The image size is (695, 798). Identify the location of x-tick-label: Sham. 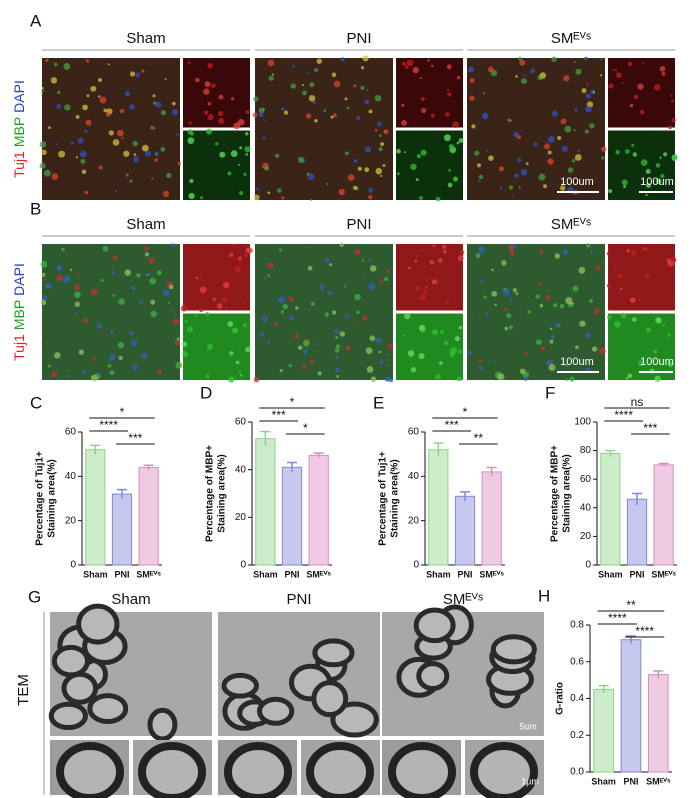
(95, 574).